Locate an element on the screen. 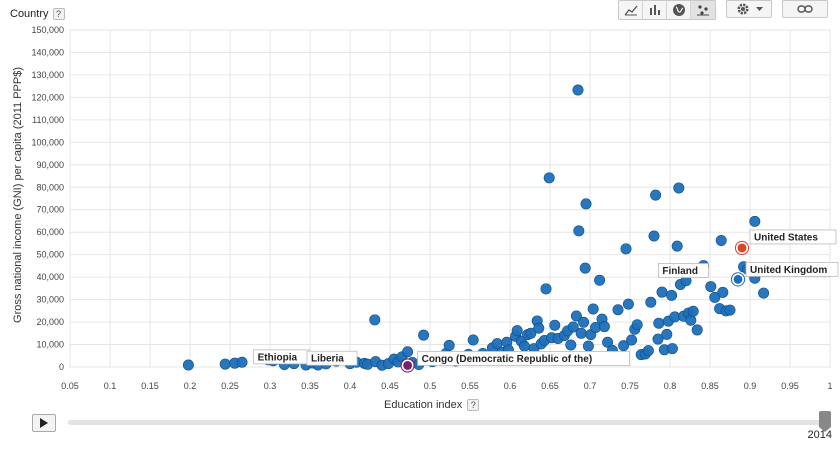  callout-label: Ethiopia is located at coordinates (278, 357).